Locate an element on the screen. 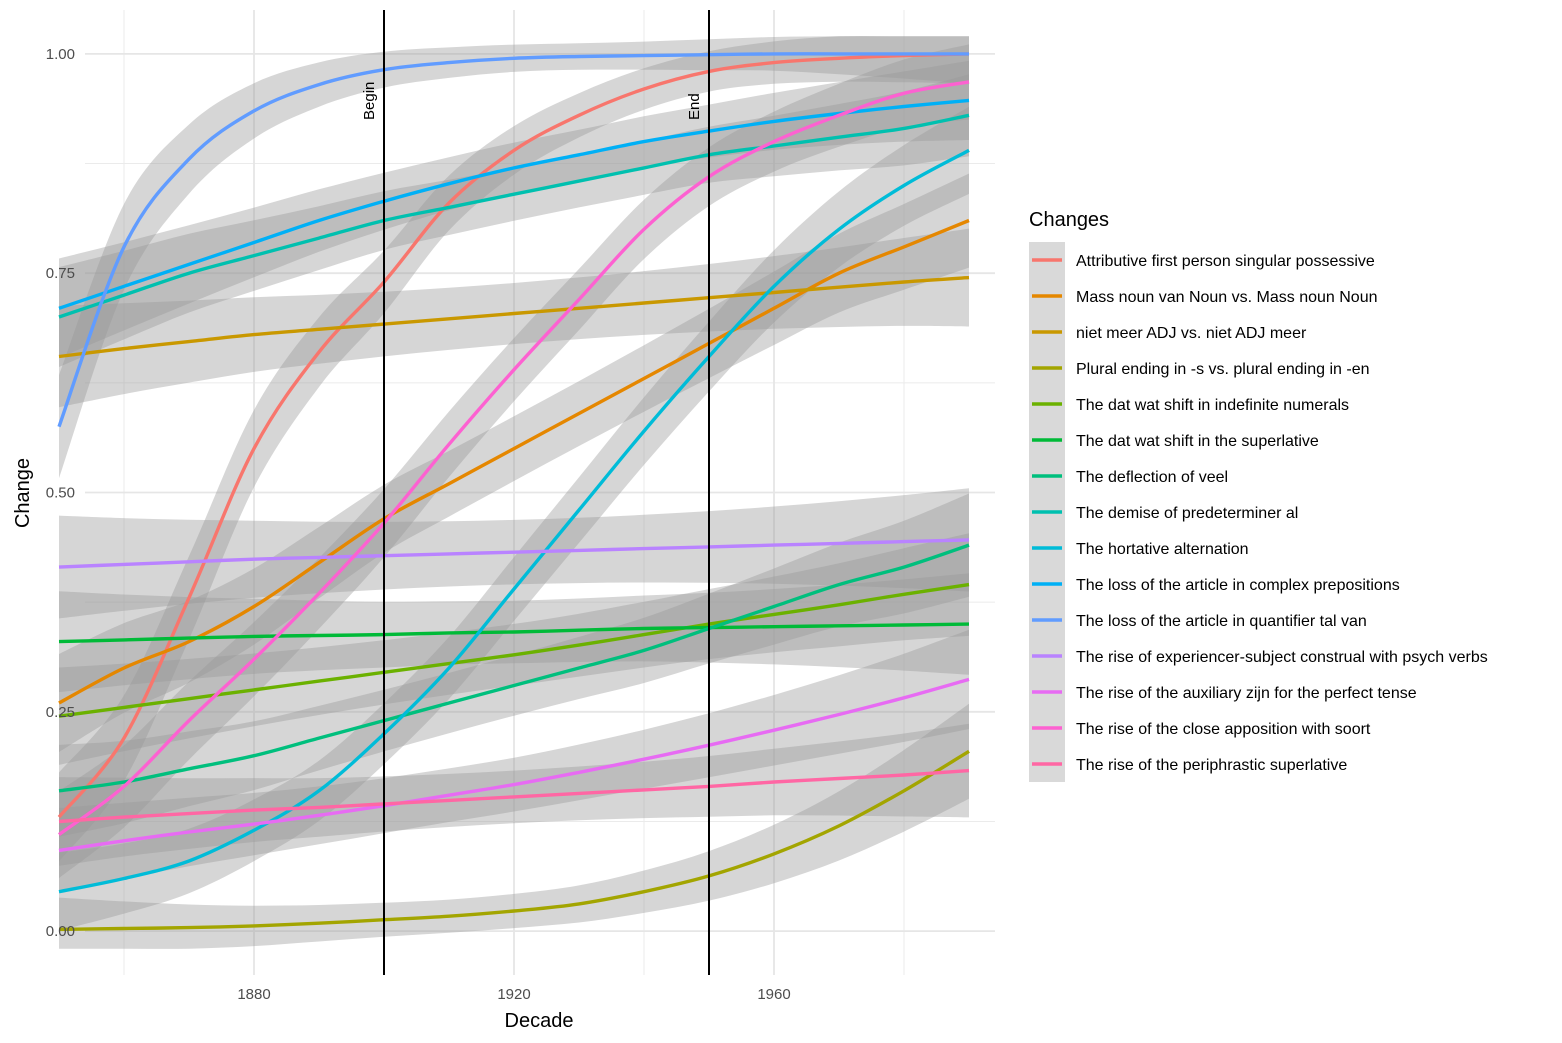  legend-label: The dat wat shift in indefinite numerals is located at coordinates (1212, 405).